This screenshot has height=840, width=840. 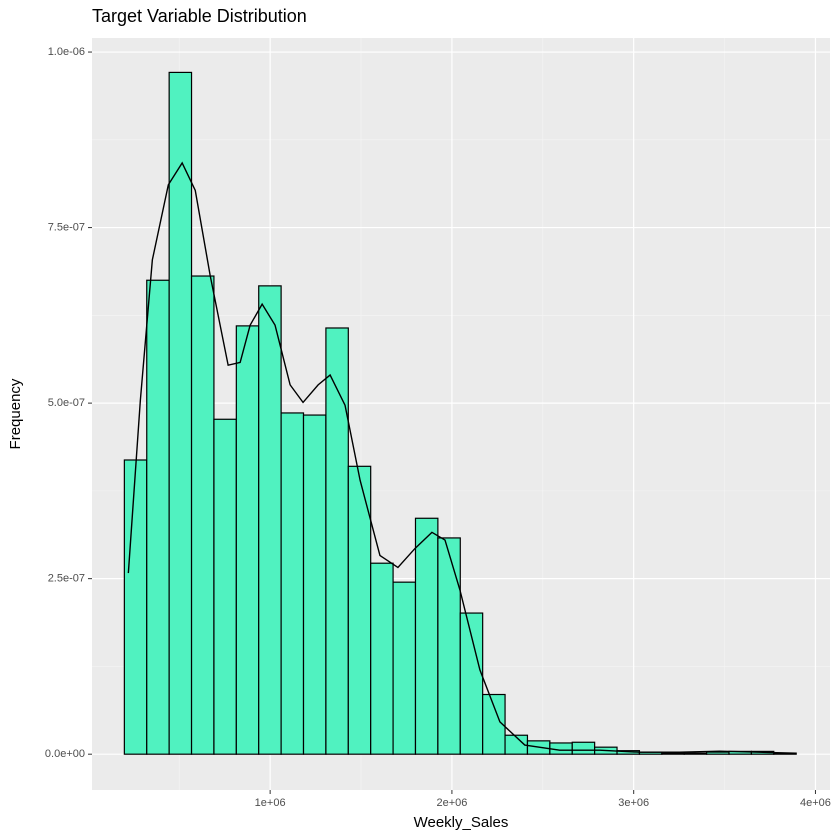 What do you see at coordinates (461, 822) in the screenshot?
I see `x-axis-title: Weekly_Sales` at bounding box center [461, 822].